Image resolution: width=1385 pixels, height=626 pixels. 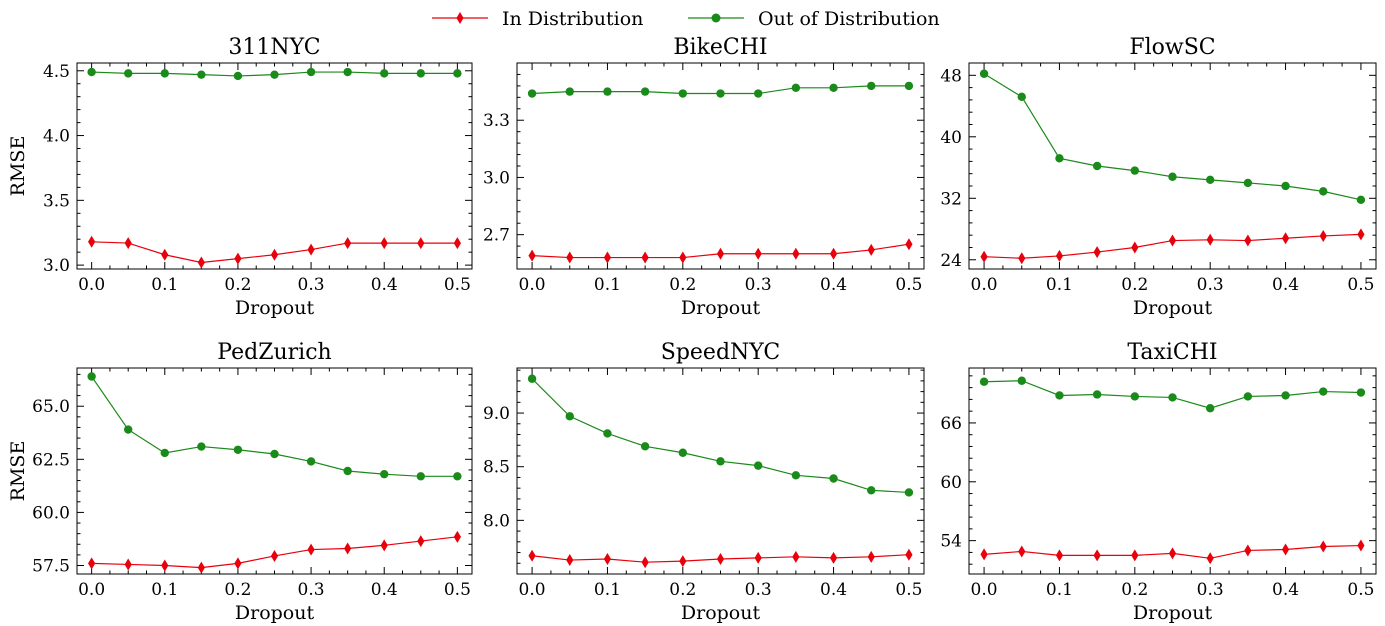 I want to click on x-tick-label: 0.4, so click(x=833, y=590).